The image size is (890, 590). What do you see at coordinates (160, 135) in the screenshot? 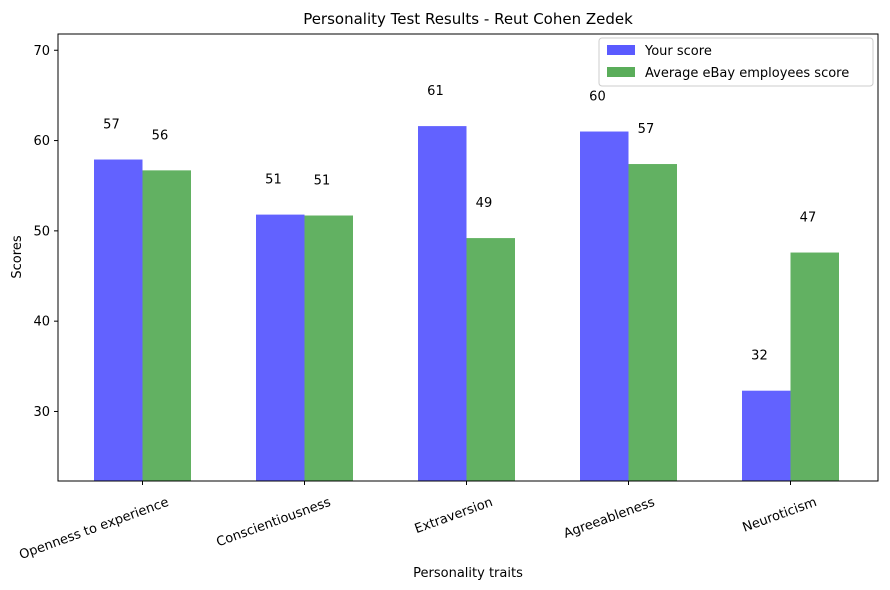
I see `data-label-series-1-0: 56` at bounding box center [160, 135].